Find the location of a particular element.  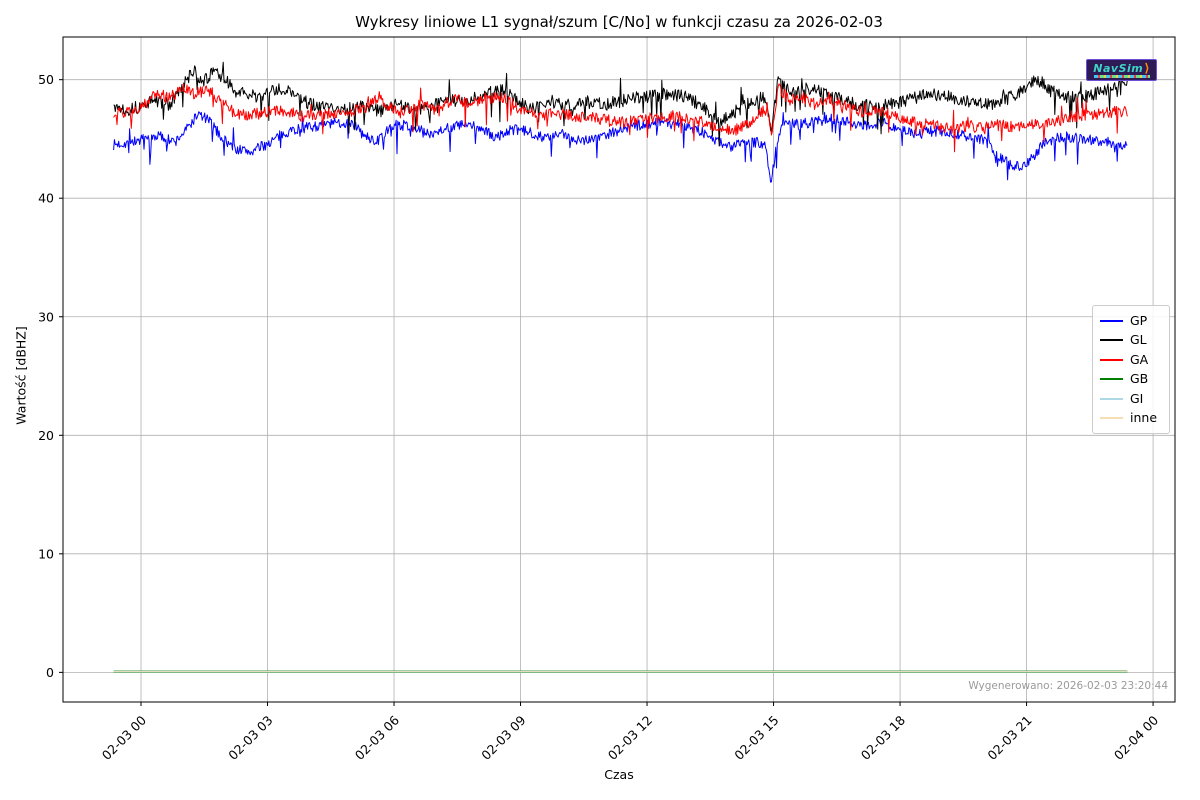

svg-text: 02-03 09 is located at coordinates (503, 737).